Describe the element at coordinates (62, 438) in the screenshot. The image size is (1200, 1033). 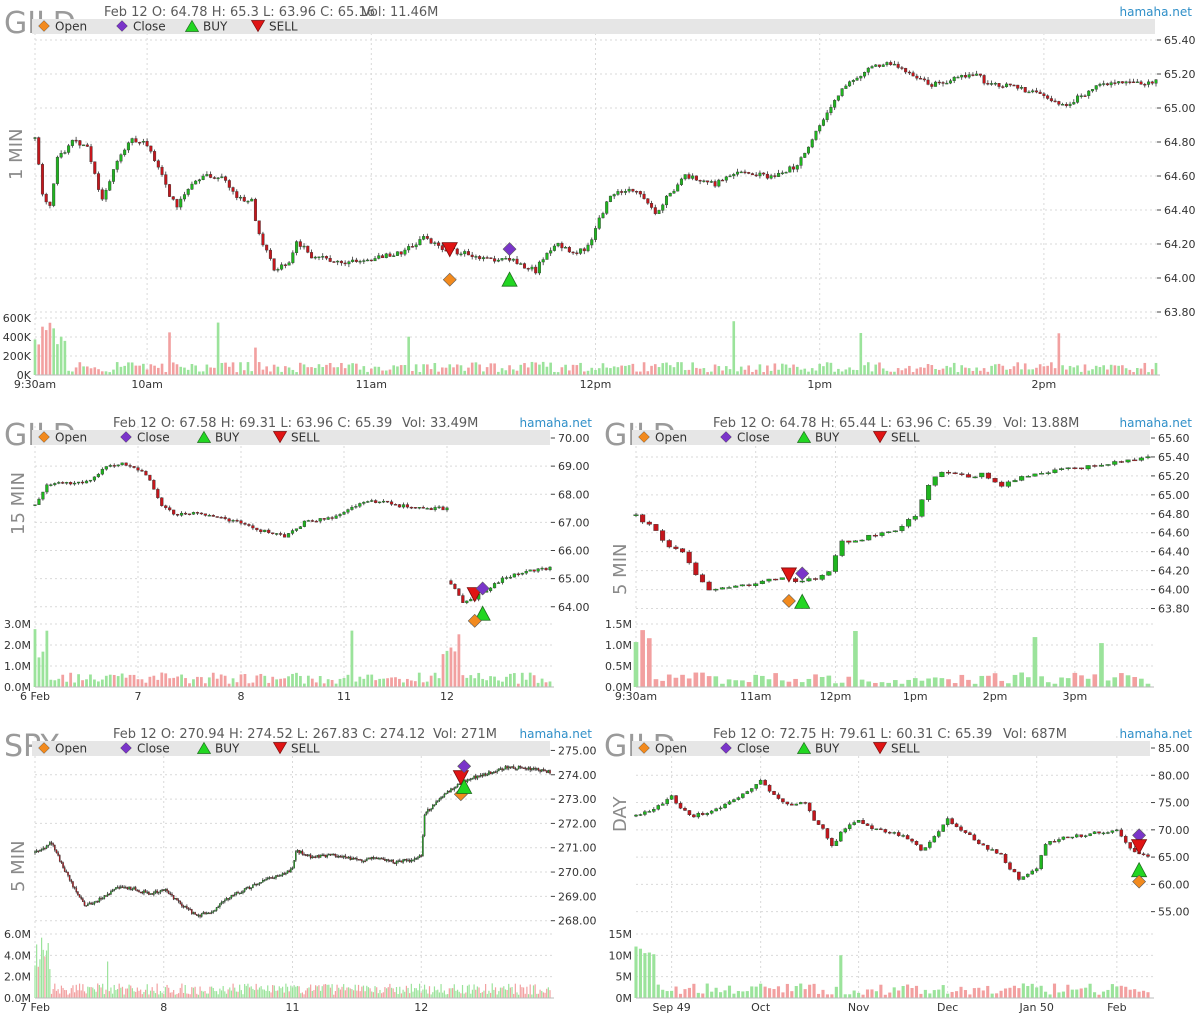
I see `legend-item-open: Open` at that location.